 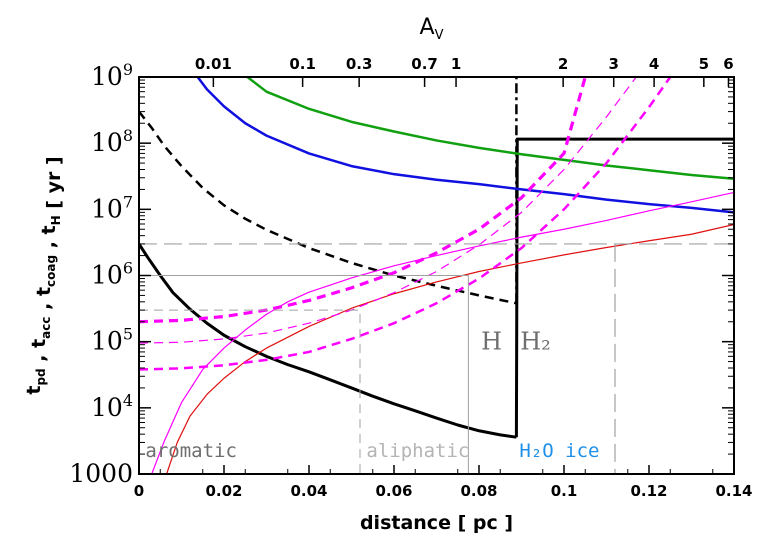 I want to click on x-tick-label: 0.06, so click(x=393, y=491).